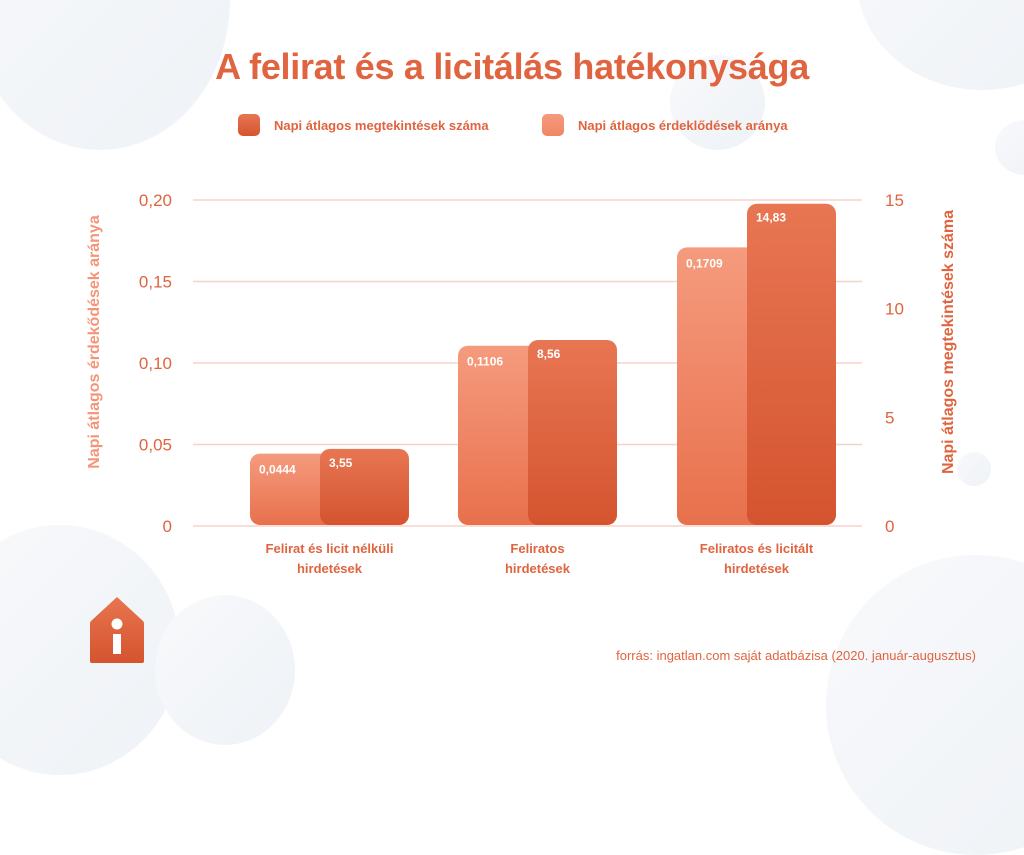 The image size is (1024, 855). I want to click on left-tick-label: 0,10, so click(155, 363).